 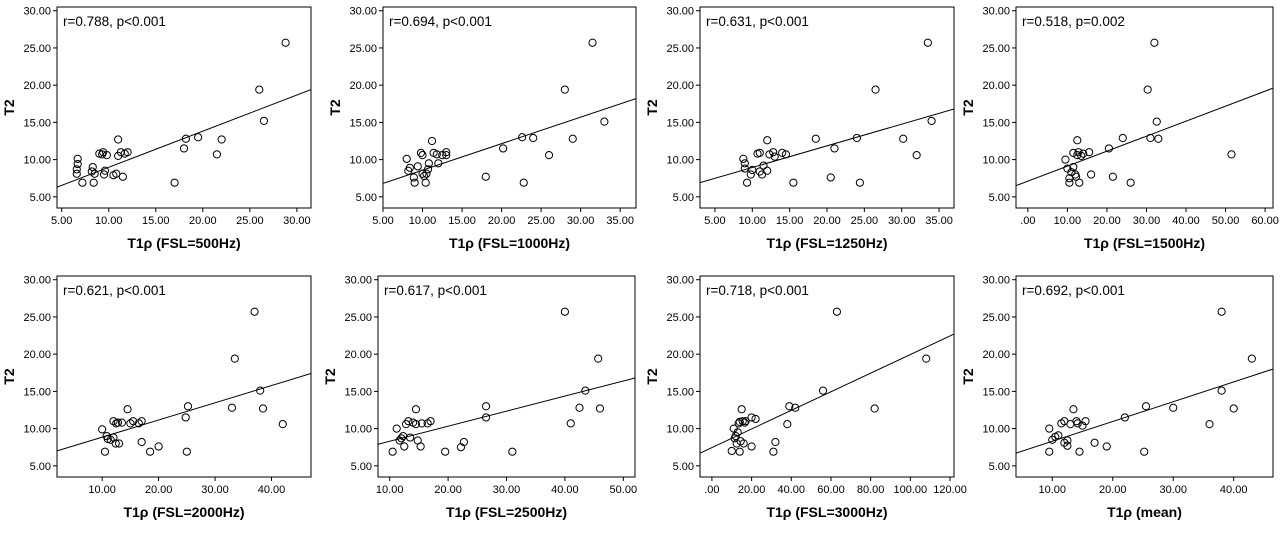 What do you see at coordinates (711, 490) in the screenshot?
I see `x-tick-label: .00` at bounding box center [711, 490].